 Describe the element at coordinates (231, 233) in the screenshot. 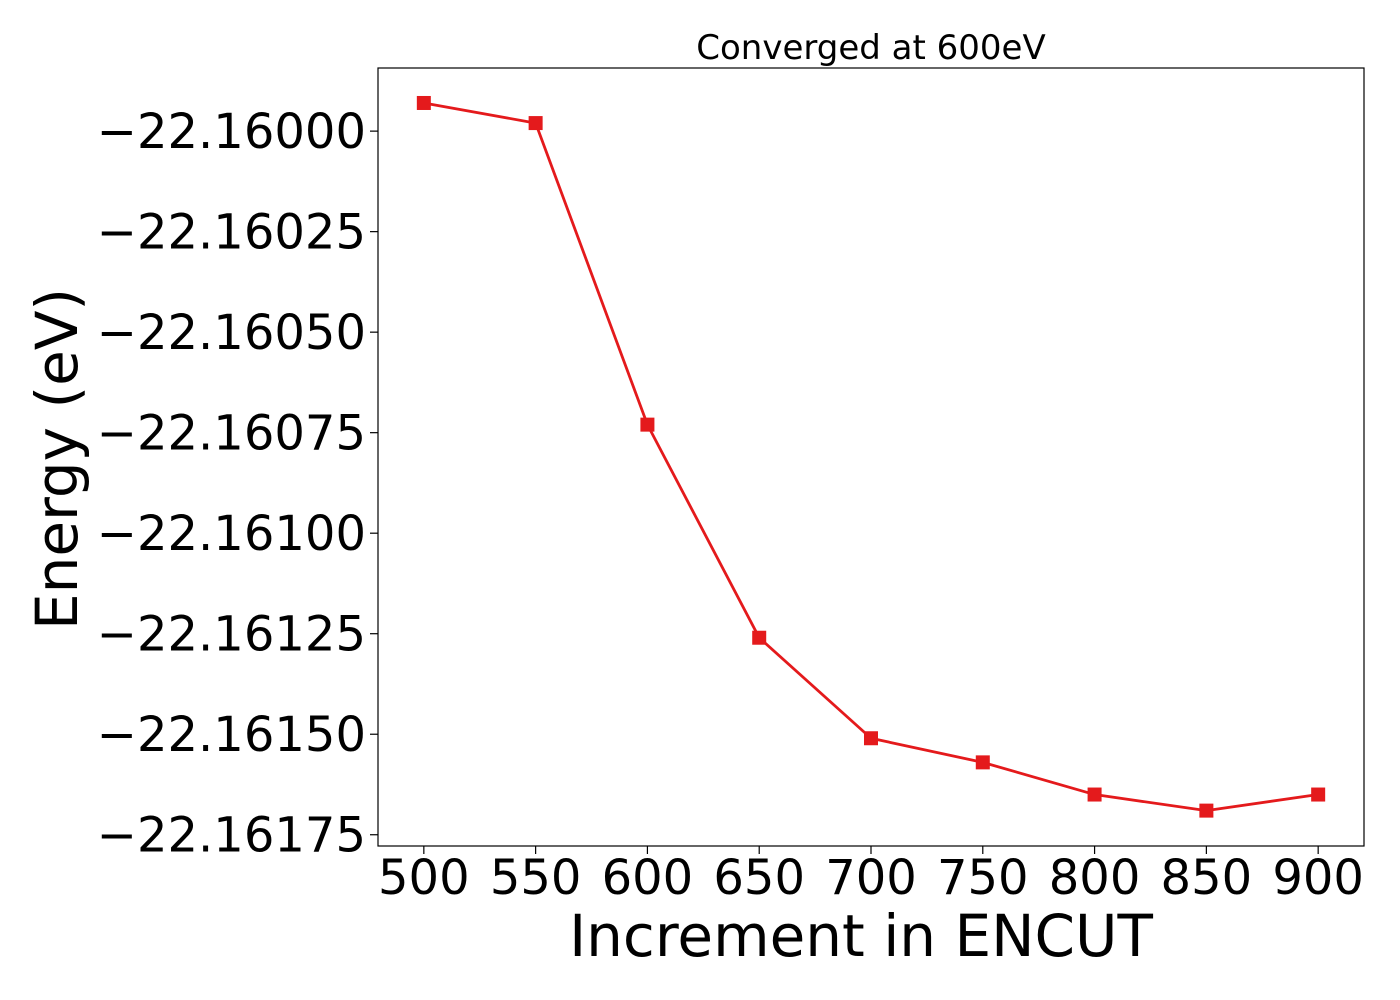

I see `y-tick-label: −22.16025` at that location.